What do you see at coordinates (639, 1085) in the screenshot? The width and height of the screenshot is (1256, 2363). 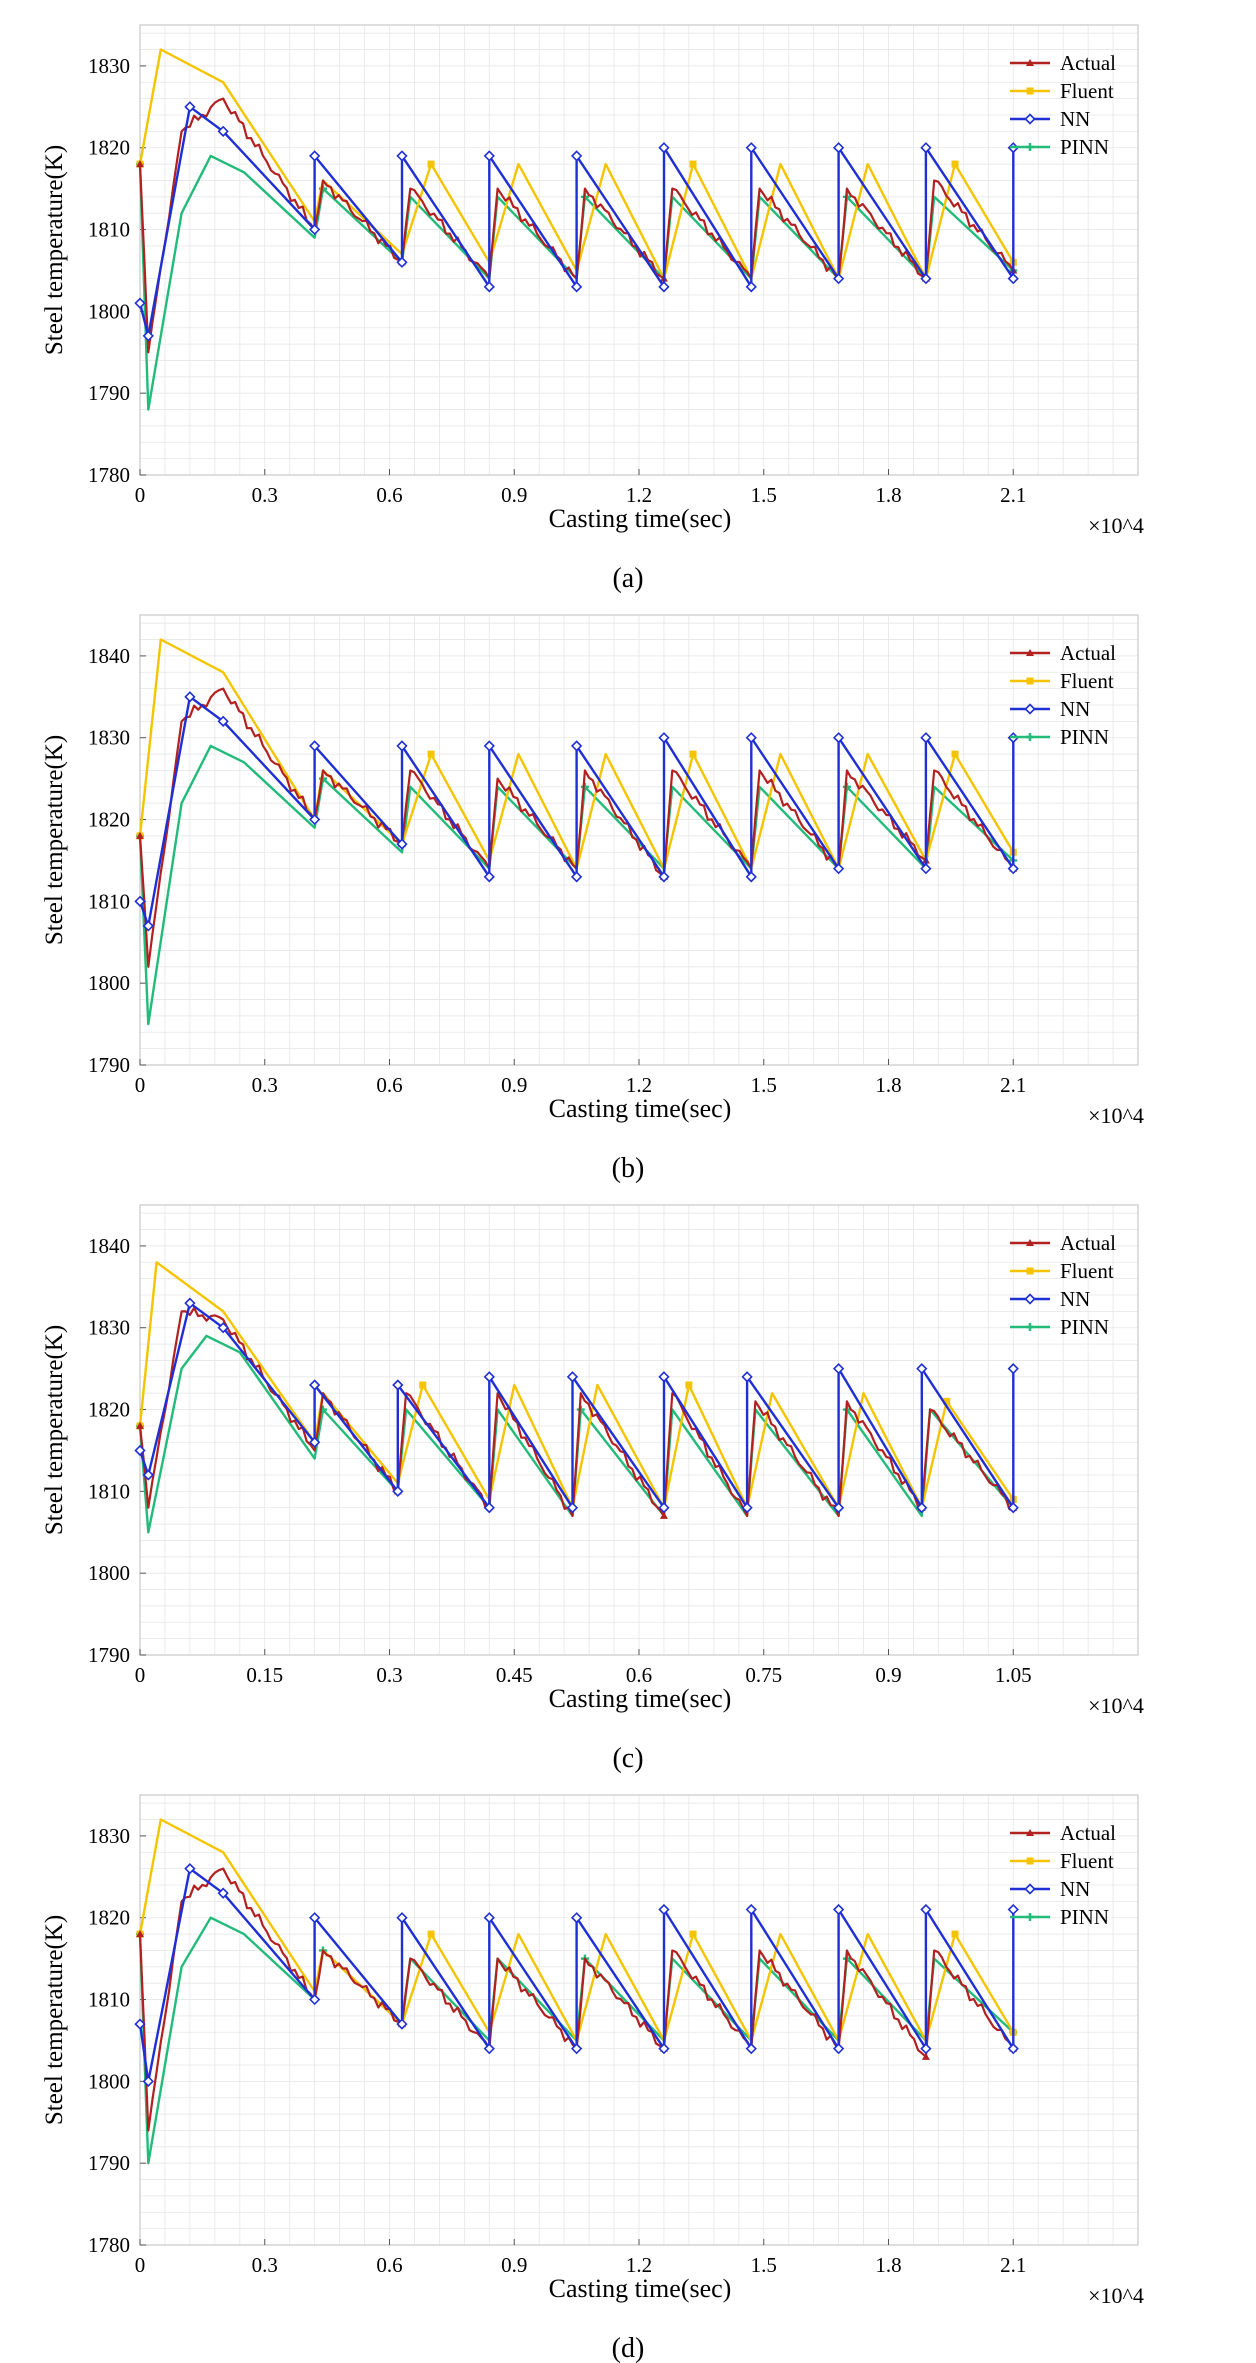 I see `x-tick-label: 1.2` at bounding box center [639, 1085].